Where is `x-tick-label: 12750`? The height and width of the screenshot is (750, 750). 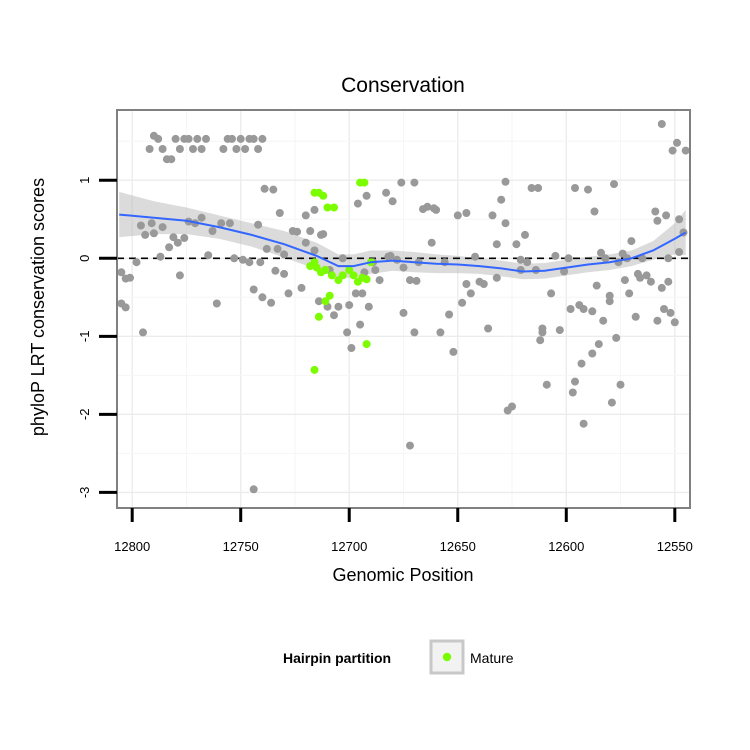
x-tick-label: 12750 is located at coordinates (241, 546).